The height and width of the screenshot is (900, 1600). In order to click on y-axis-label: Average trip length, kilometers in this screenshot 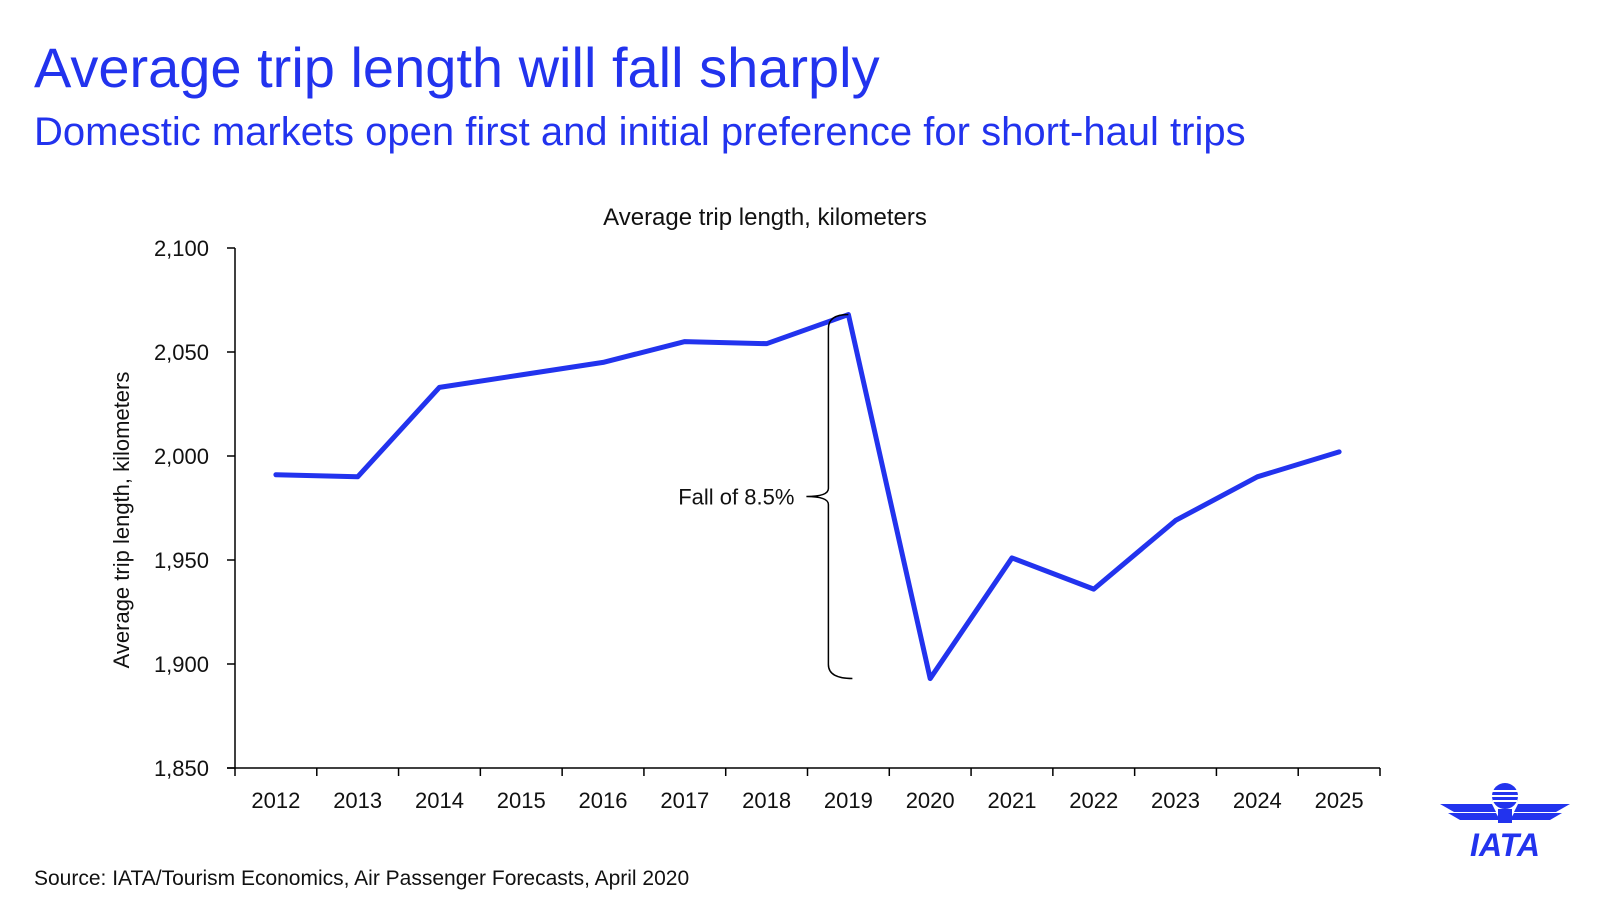, I will do `click(121, 520)`.